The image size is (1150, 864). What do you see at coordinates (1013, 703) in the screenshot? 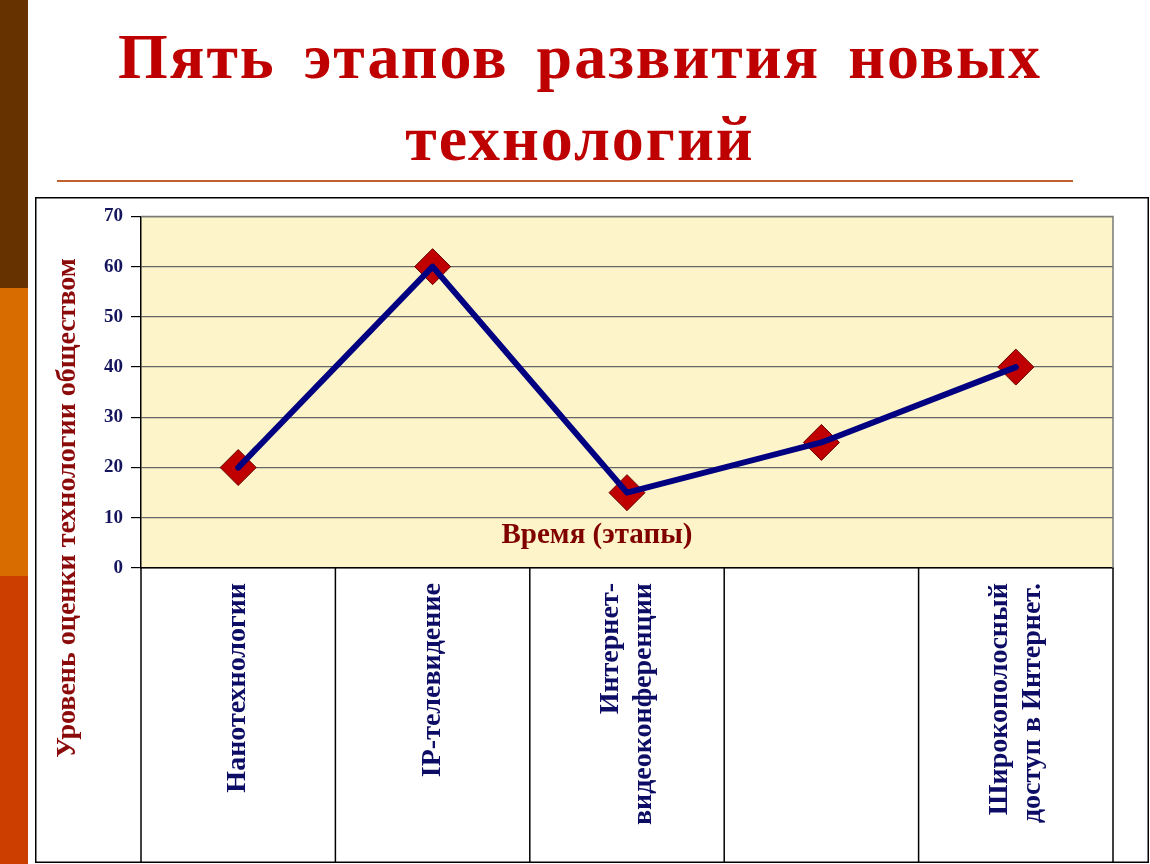
I see `x-tick-label: Широкополосный доступ в Интернет.` at bounding box center [1013, 703].